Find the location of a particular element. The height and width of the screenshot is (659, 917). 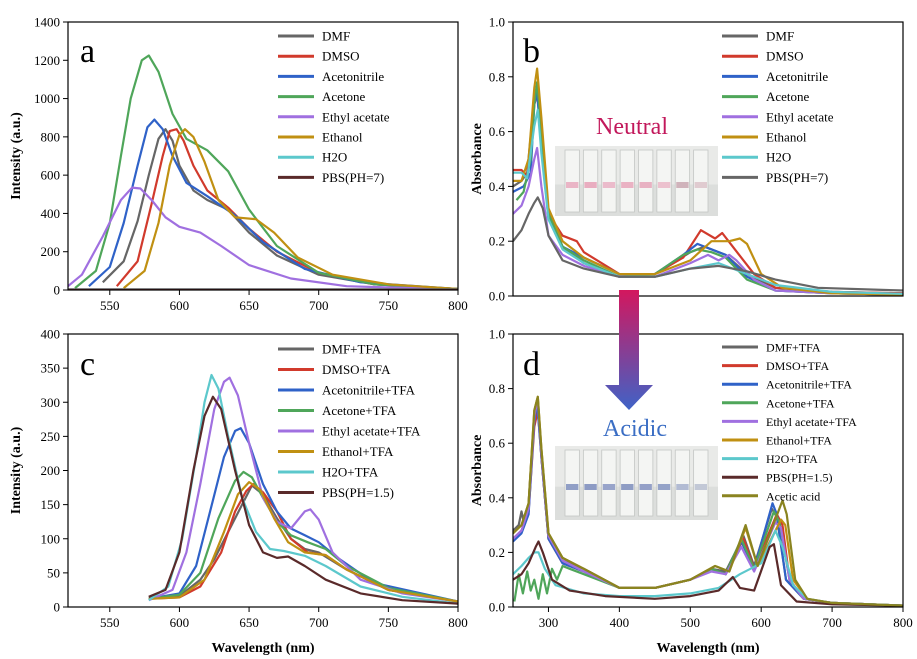

x-tick-label-c-1: 600 is located at coordinates (180, 622).